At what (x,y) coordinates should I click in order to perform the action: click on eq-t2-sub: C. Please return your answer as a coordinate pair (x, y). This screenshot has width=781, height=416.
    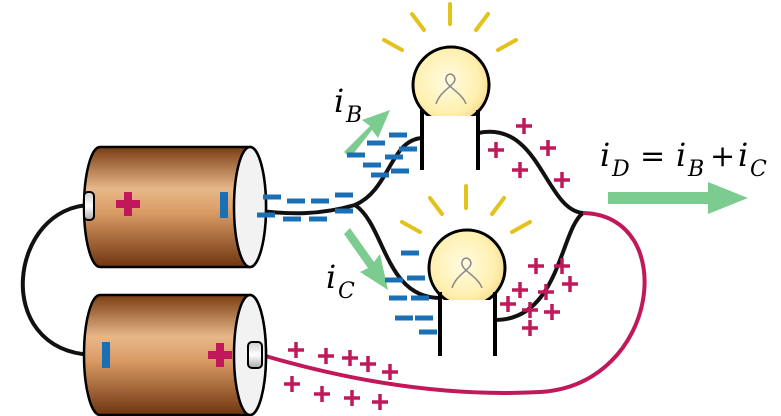
    Looking at the image, I should click on (758, 169).